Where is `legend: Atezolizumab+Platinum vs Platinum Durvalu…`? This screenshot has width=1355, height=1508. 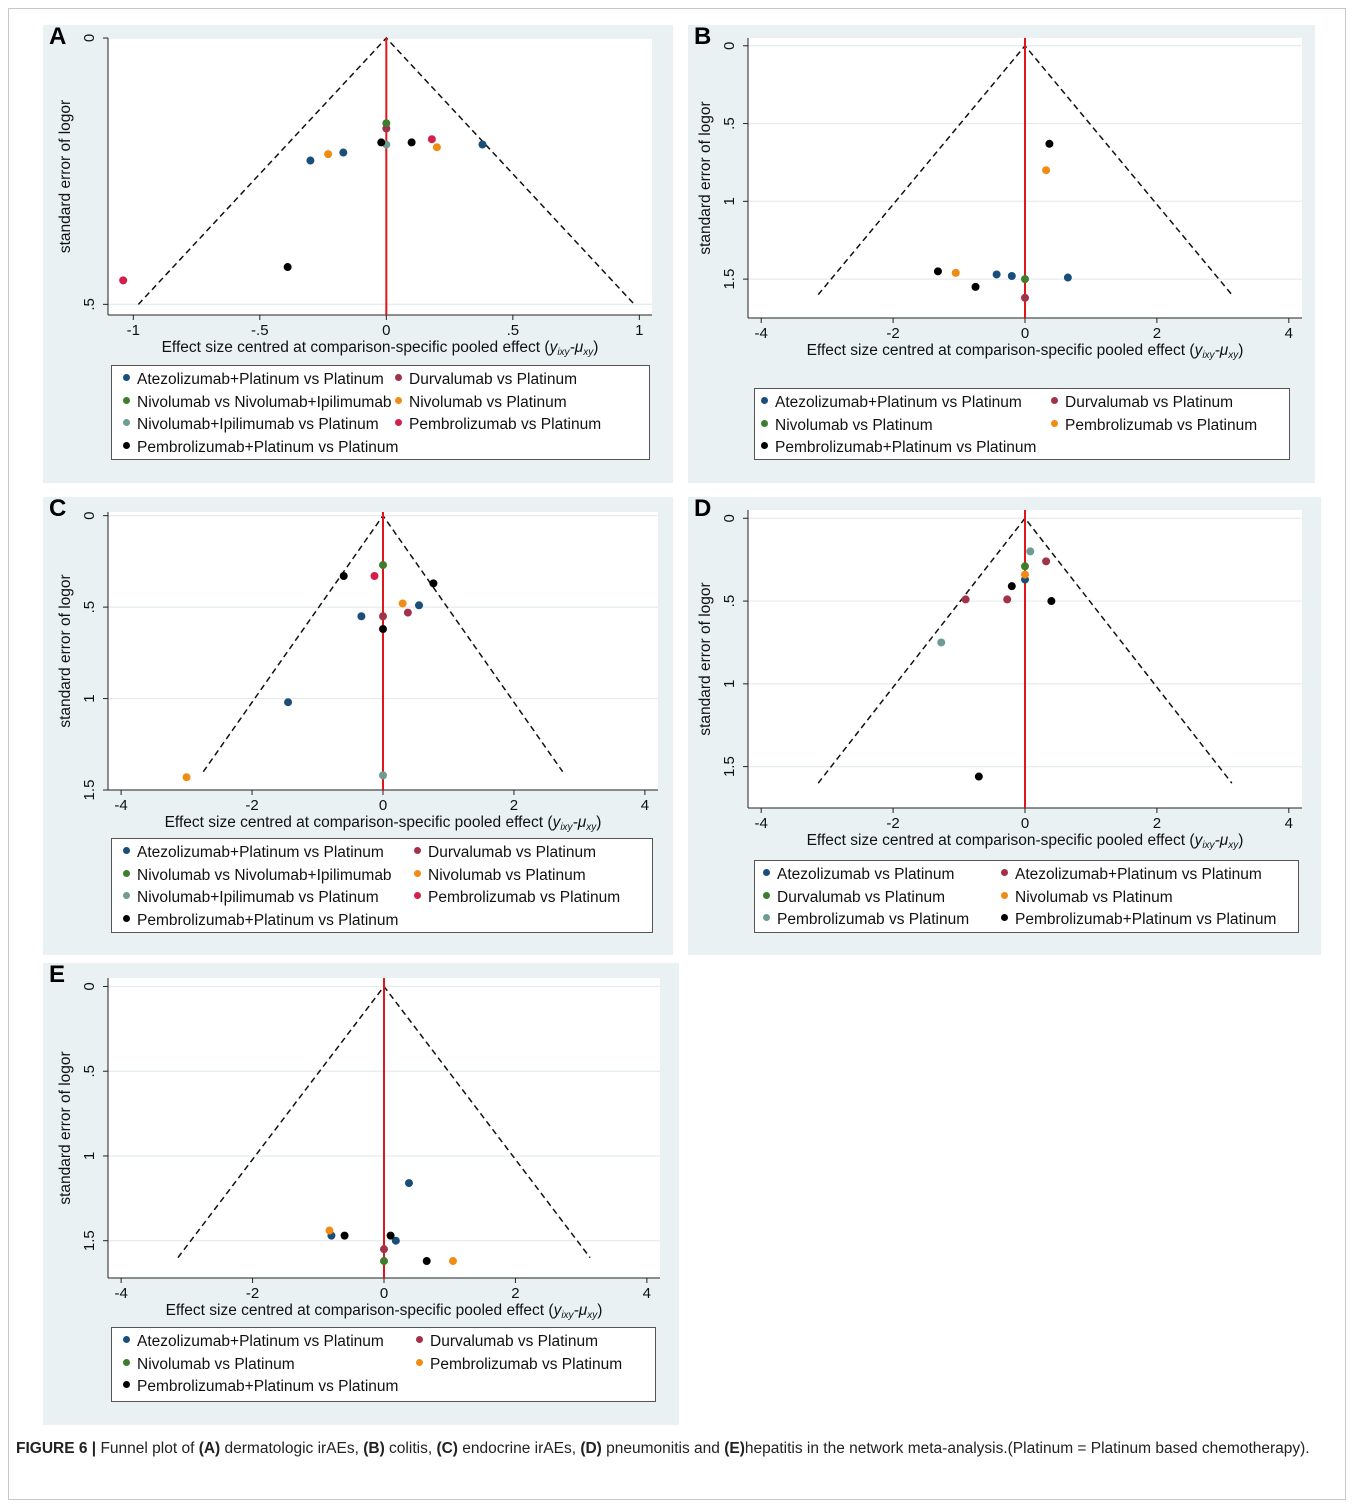 legend: Atezolizumab+Platinum vs Platinum Durvalu… is located at coordinates (382, 885).